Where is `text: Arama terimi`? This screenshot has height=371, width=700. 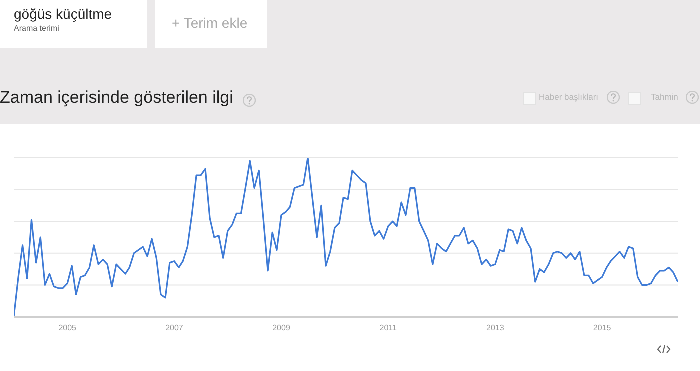 text: Arama terimi is located at coordinates (37, 28).